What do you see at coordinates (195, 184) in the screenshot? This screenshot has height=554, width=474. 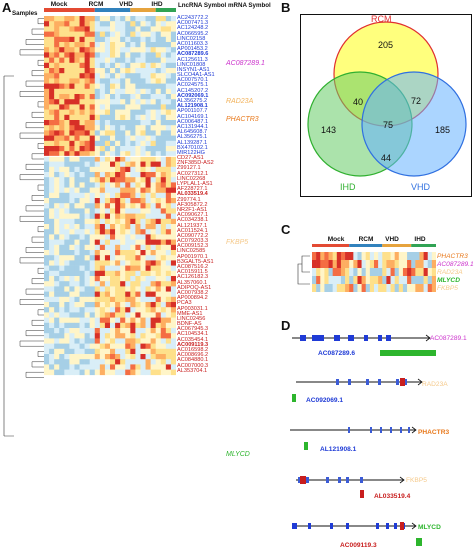 I see `lncrna-label: LYPLAL1-AS1` at bounding box center [195, 184].